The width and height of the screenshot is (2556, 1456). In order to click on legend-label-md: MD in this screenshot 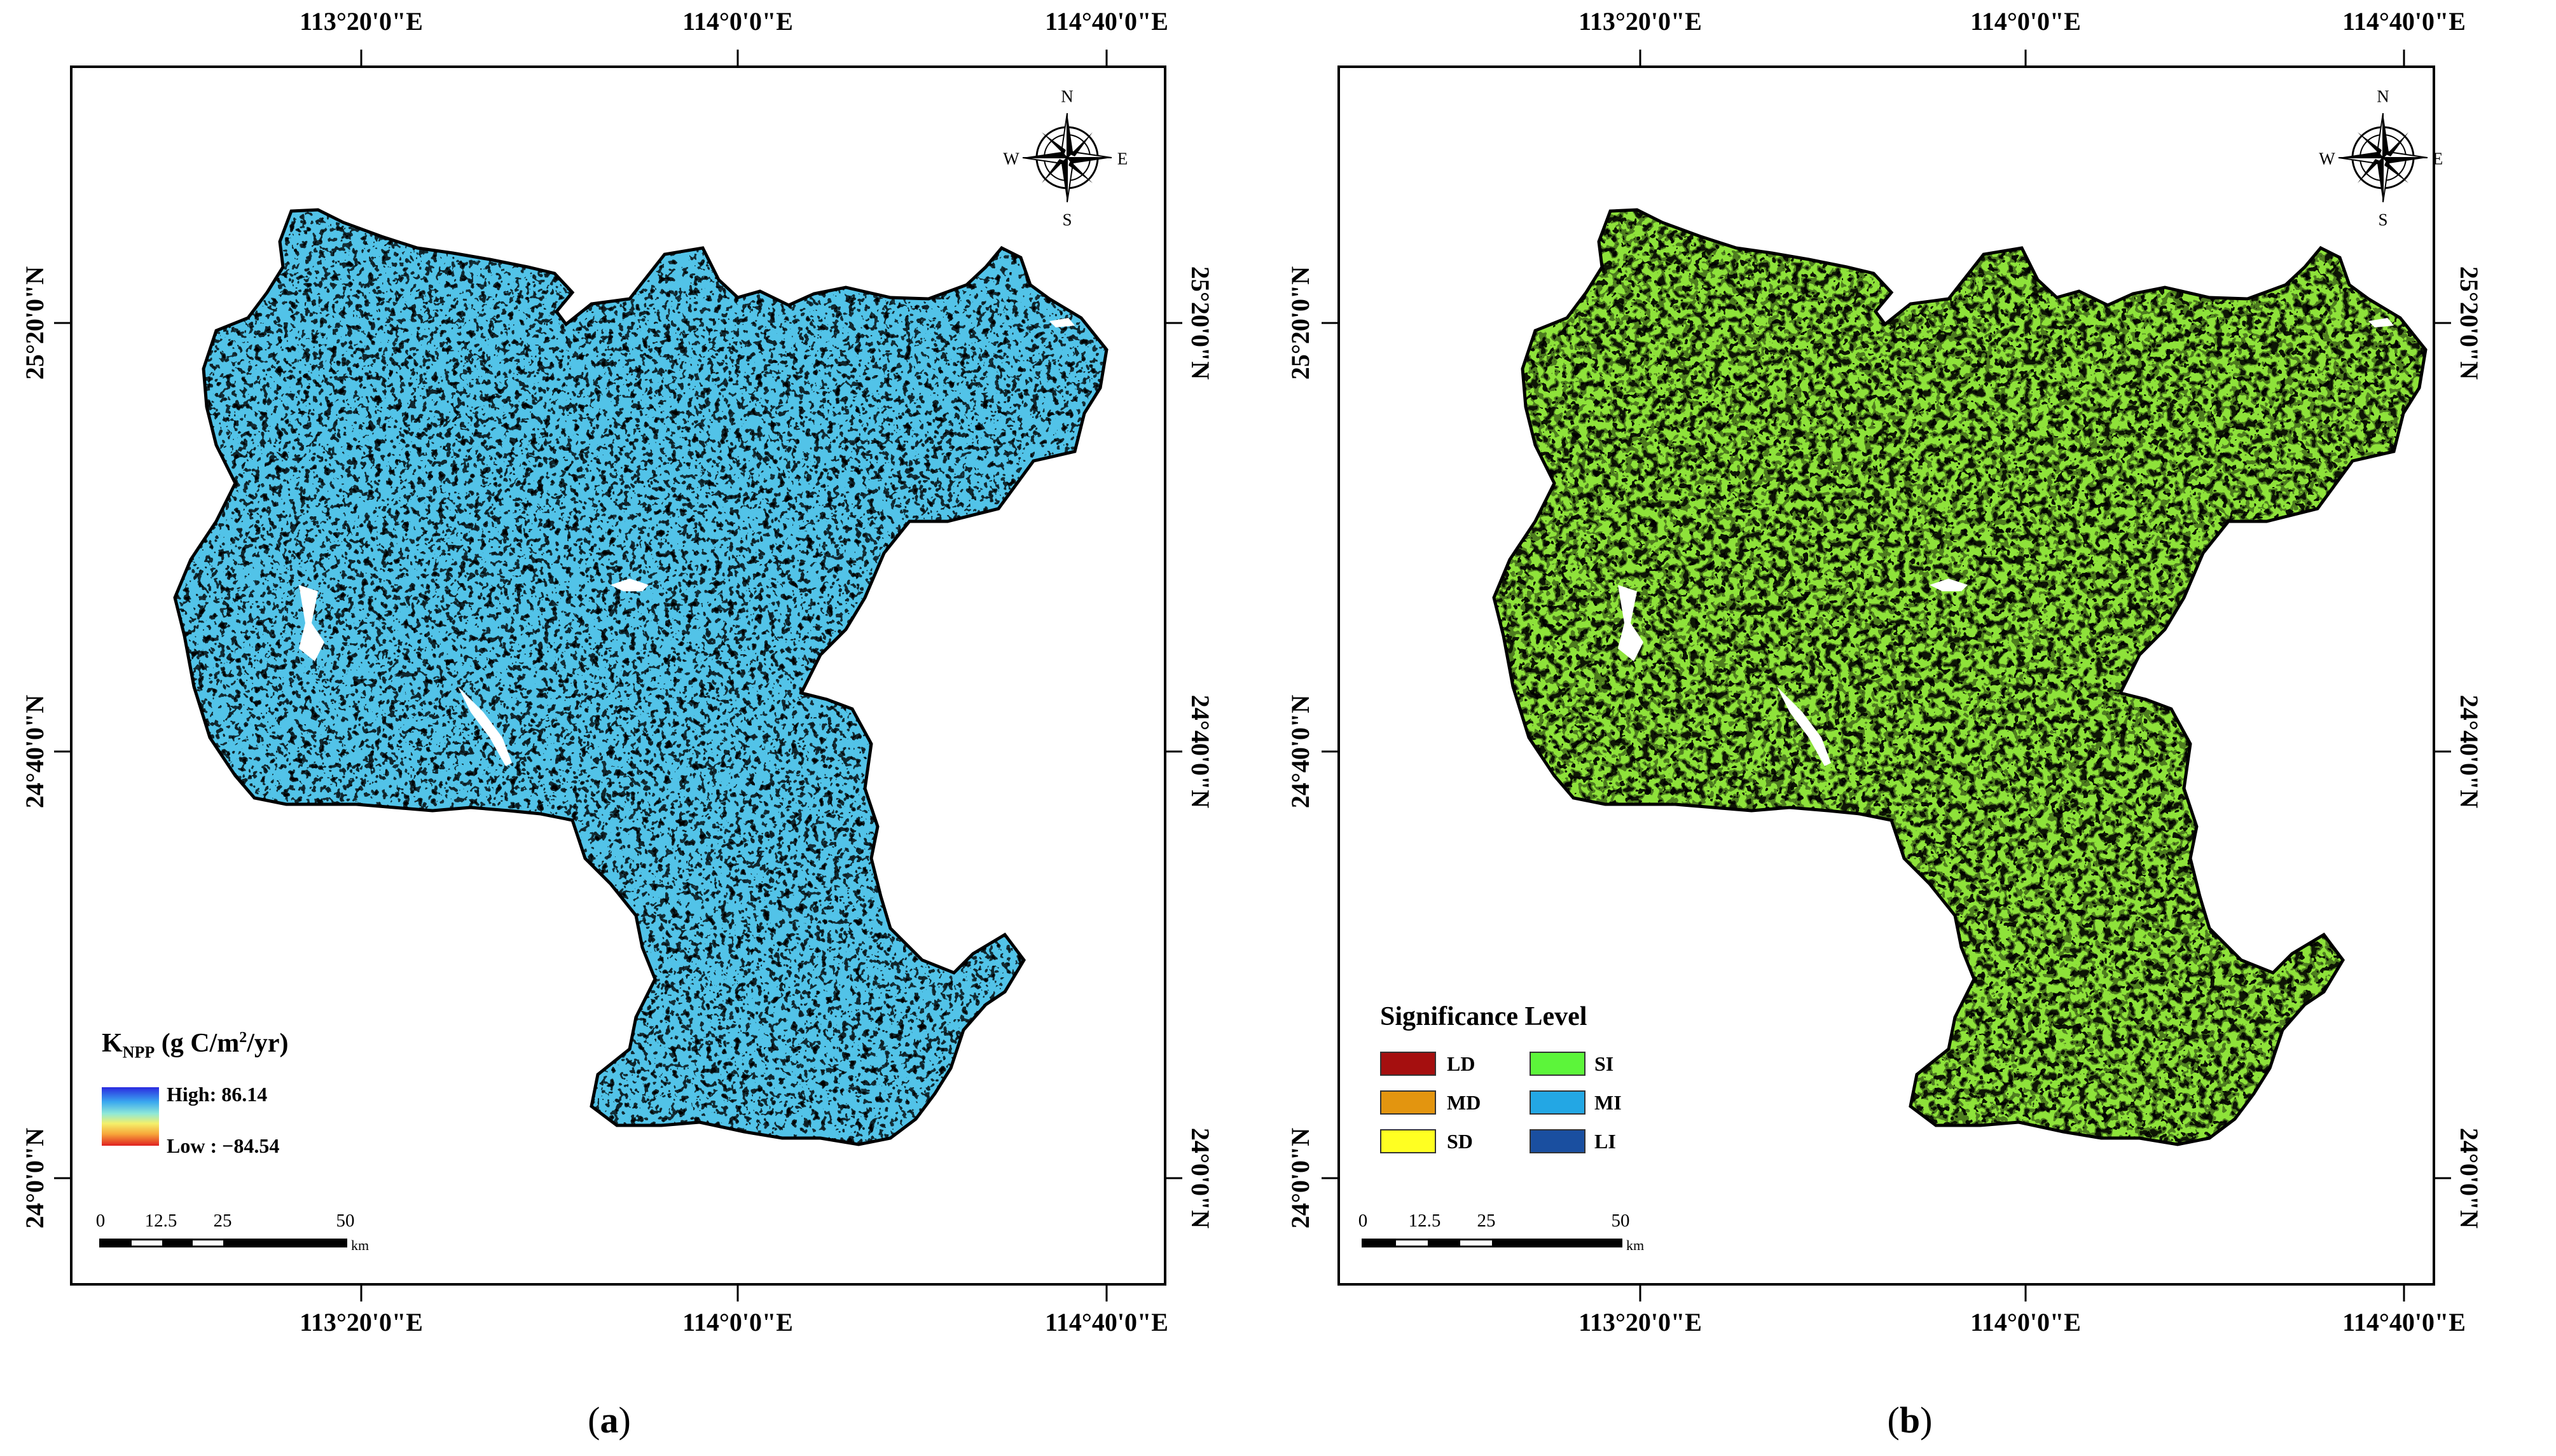, I will do `click(1464, 1102)`.